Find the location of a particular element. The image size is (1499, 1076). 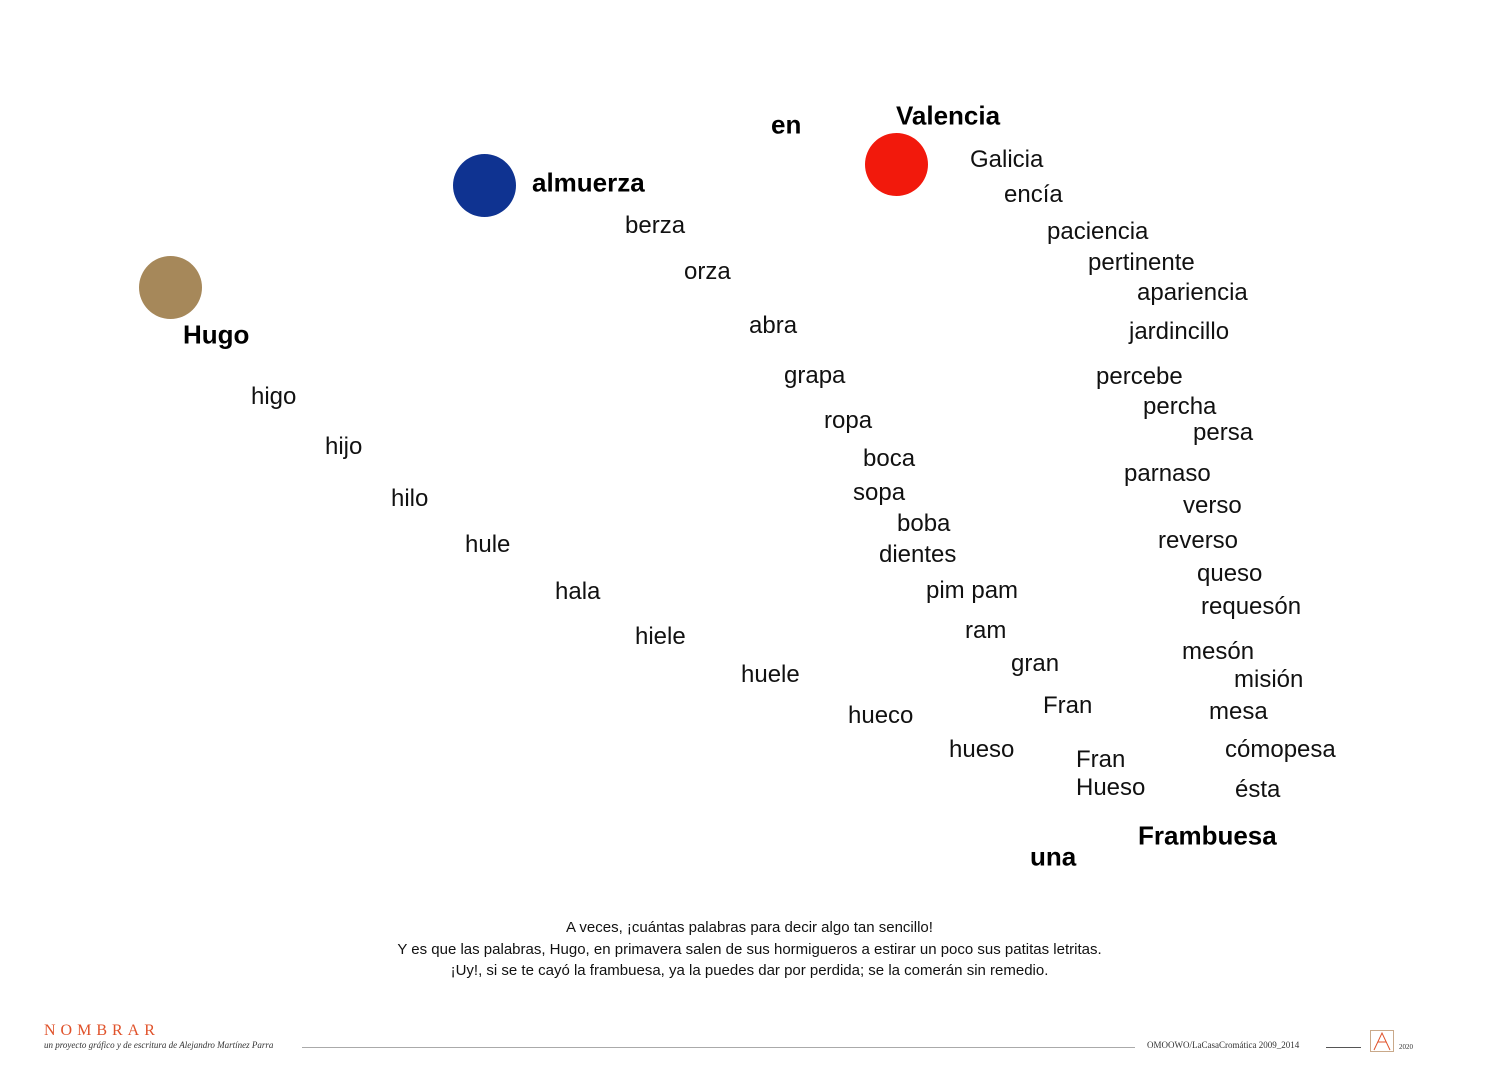

key-word: en is located at coordinates (786, 124).